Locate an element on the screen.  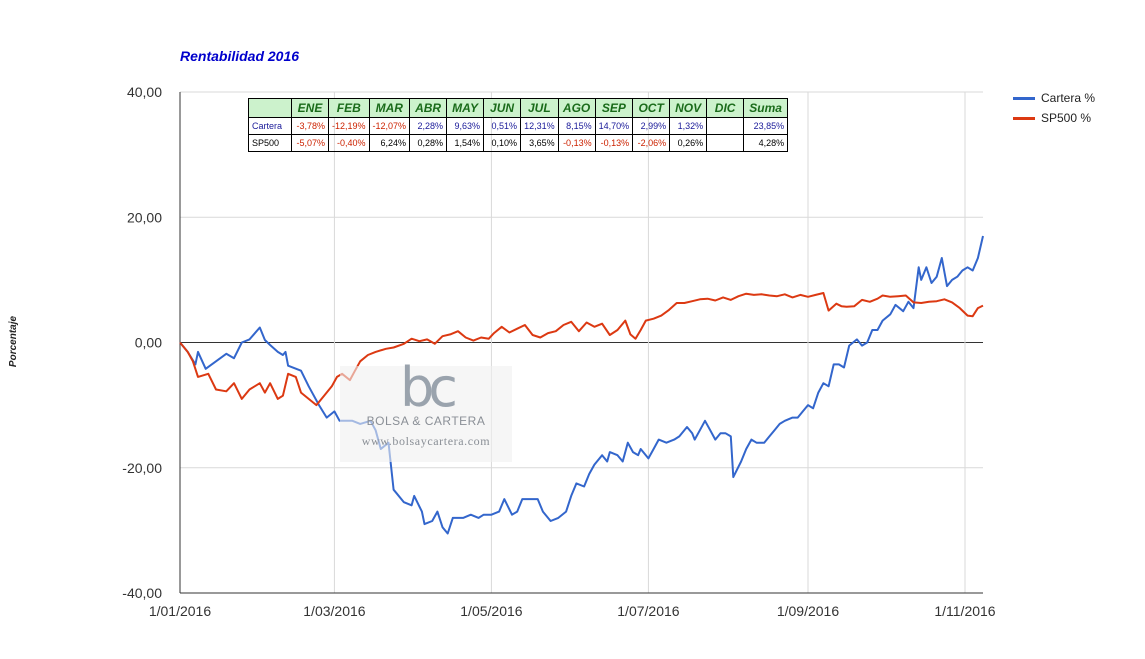
y-tick-label: 20,00 is located at coordinates (144, 217).